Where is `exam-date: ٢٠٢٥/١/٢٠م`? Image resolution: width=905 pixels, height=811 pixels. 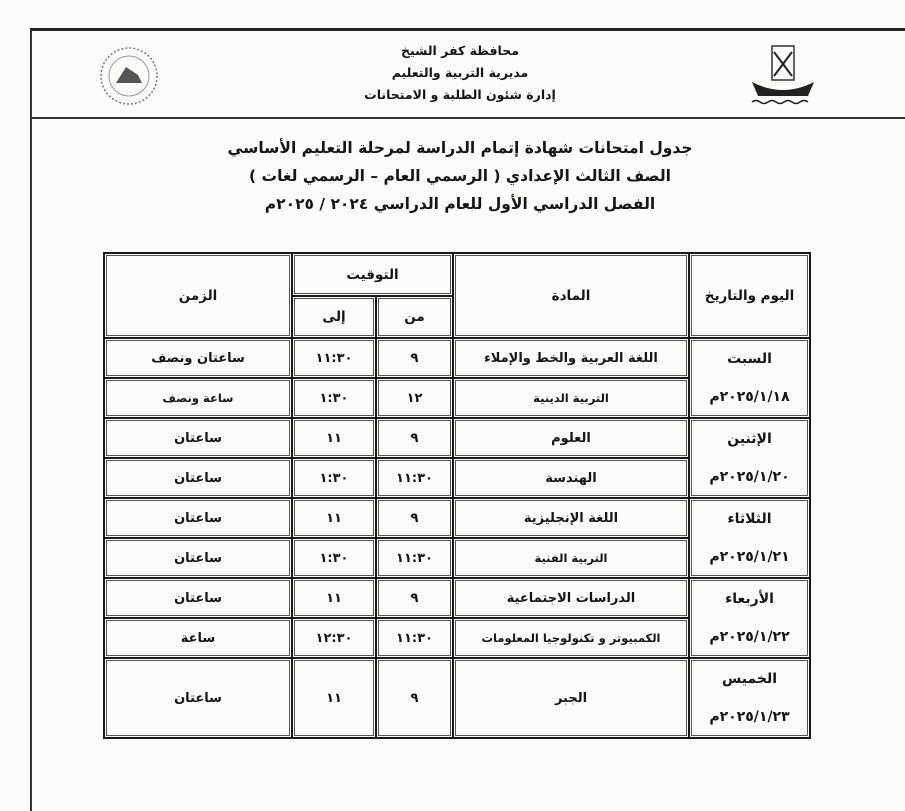
exam-date: ٢٠٢٥/١/٢٠م is located at coordinates (749, 477).